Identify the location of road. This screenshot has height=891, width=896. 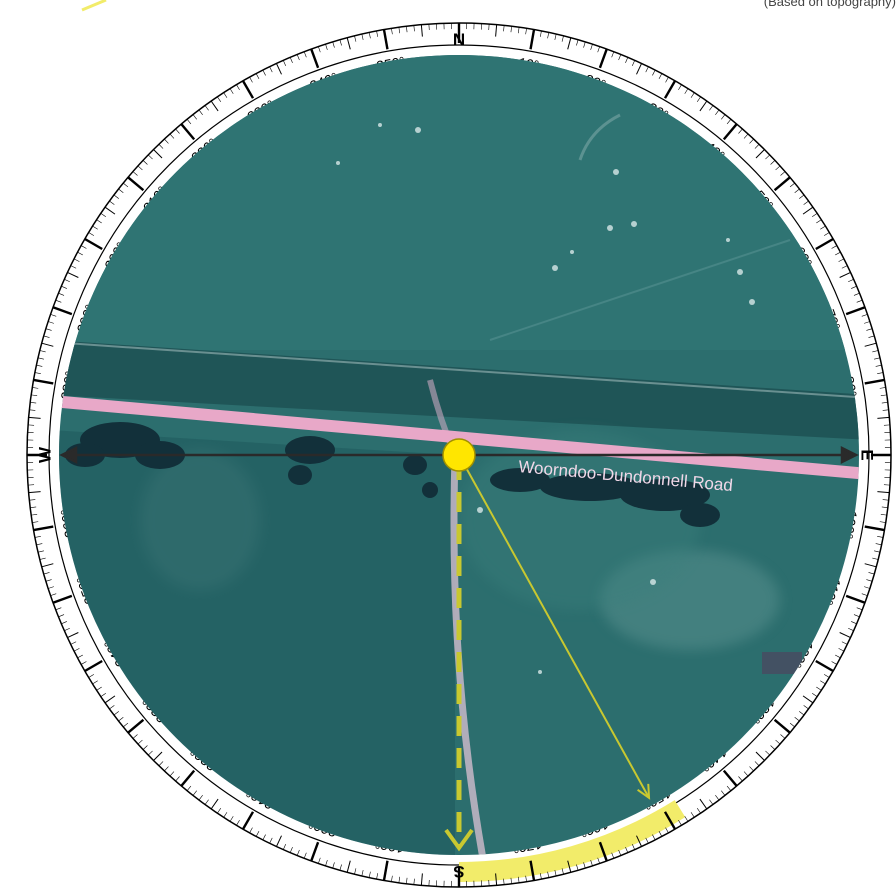
(459, 437).